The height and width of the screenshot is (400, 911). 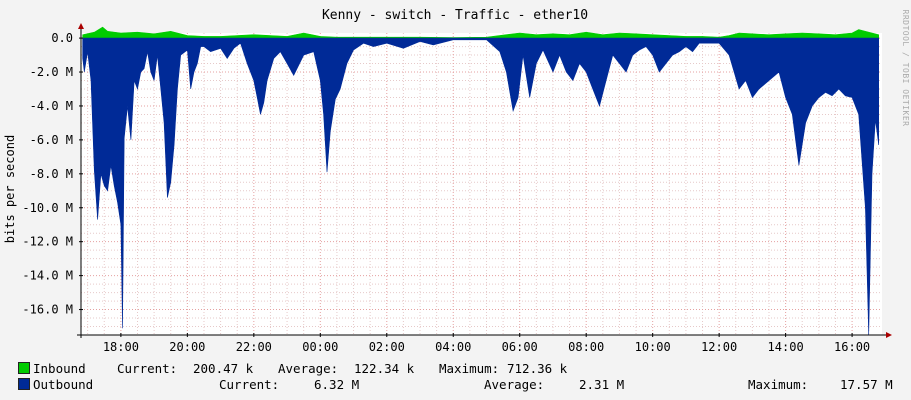 I want to click on inbound-average-value: 122.34 k, so click(x=384, y=368).